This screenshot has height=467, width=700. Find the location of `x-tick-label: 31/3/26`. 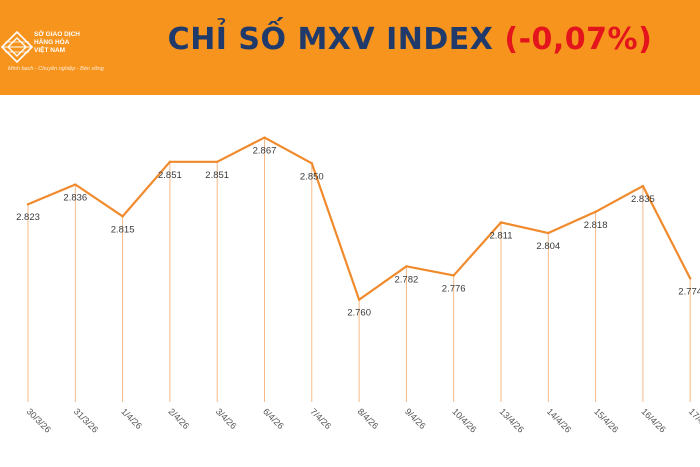

x-tick-label: 31/3/26 is located at coordinates (86, 420).